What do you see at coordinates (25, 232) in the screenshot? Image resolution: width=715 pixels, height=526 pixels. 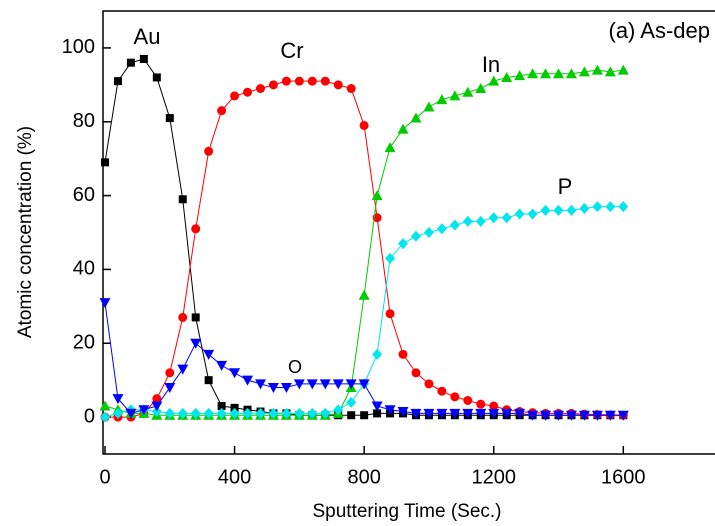 I see `y-axis-label: Atomic concentration (%)` at bounding box center [25, 232].